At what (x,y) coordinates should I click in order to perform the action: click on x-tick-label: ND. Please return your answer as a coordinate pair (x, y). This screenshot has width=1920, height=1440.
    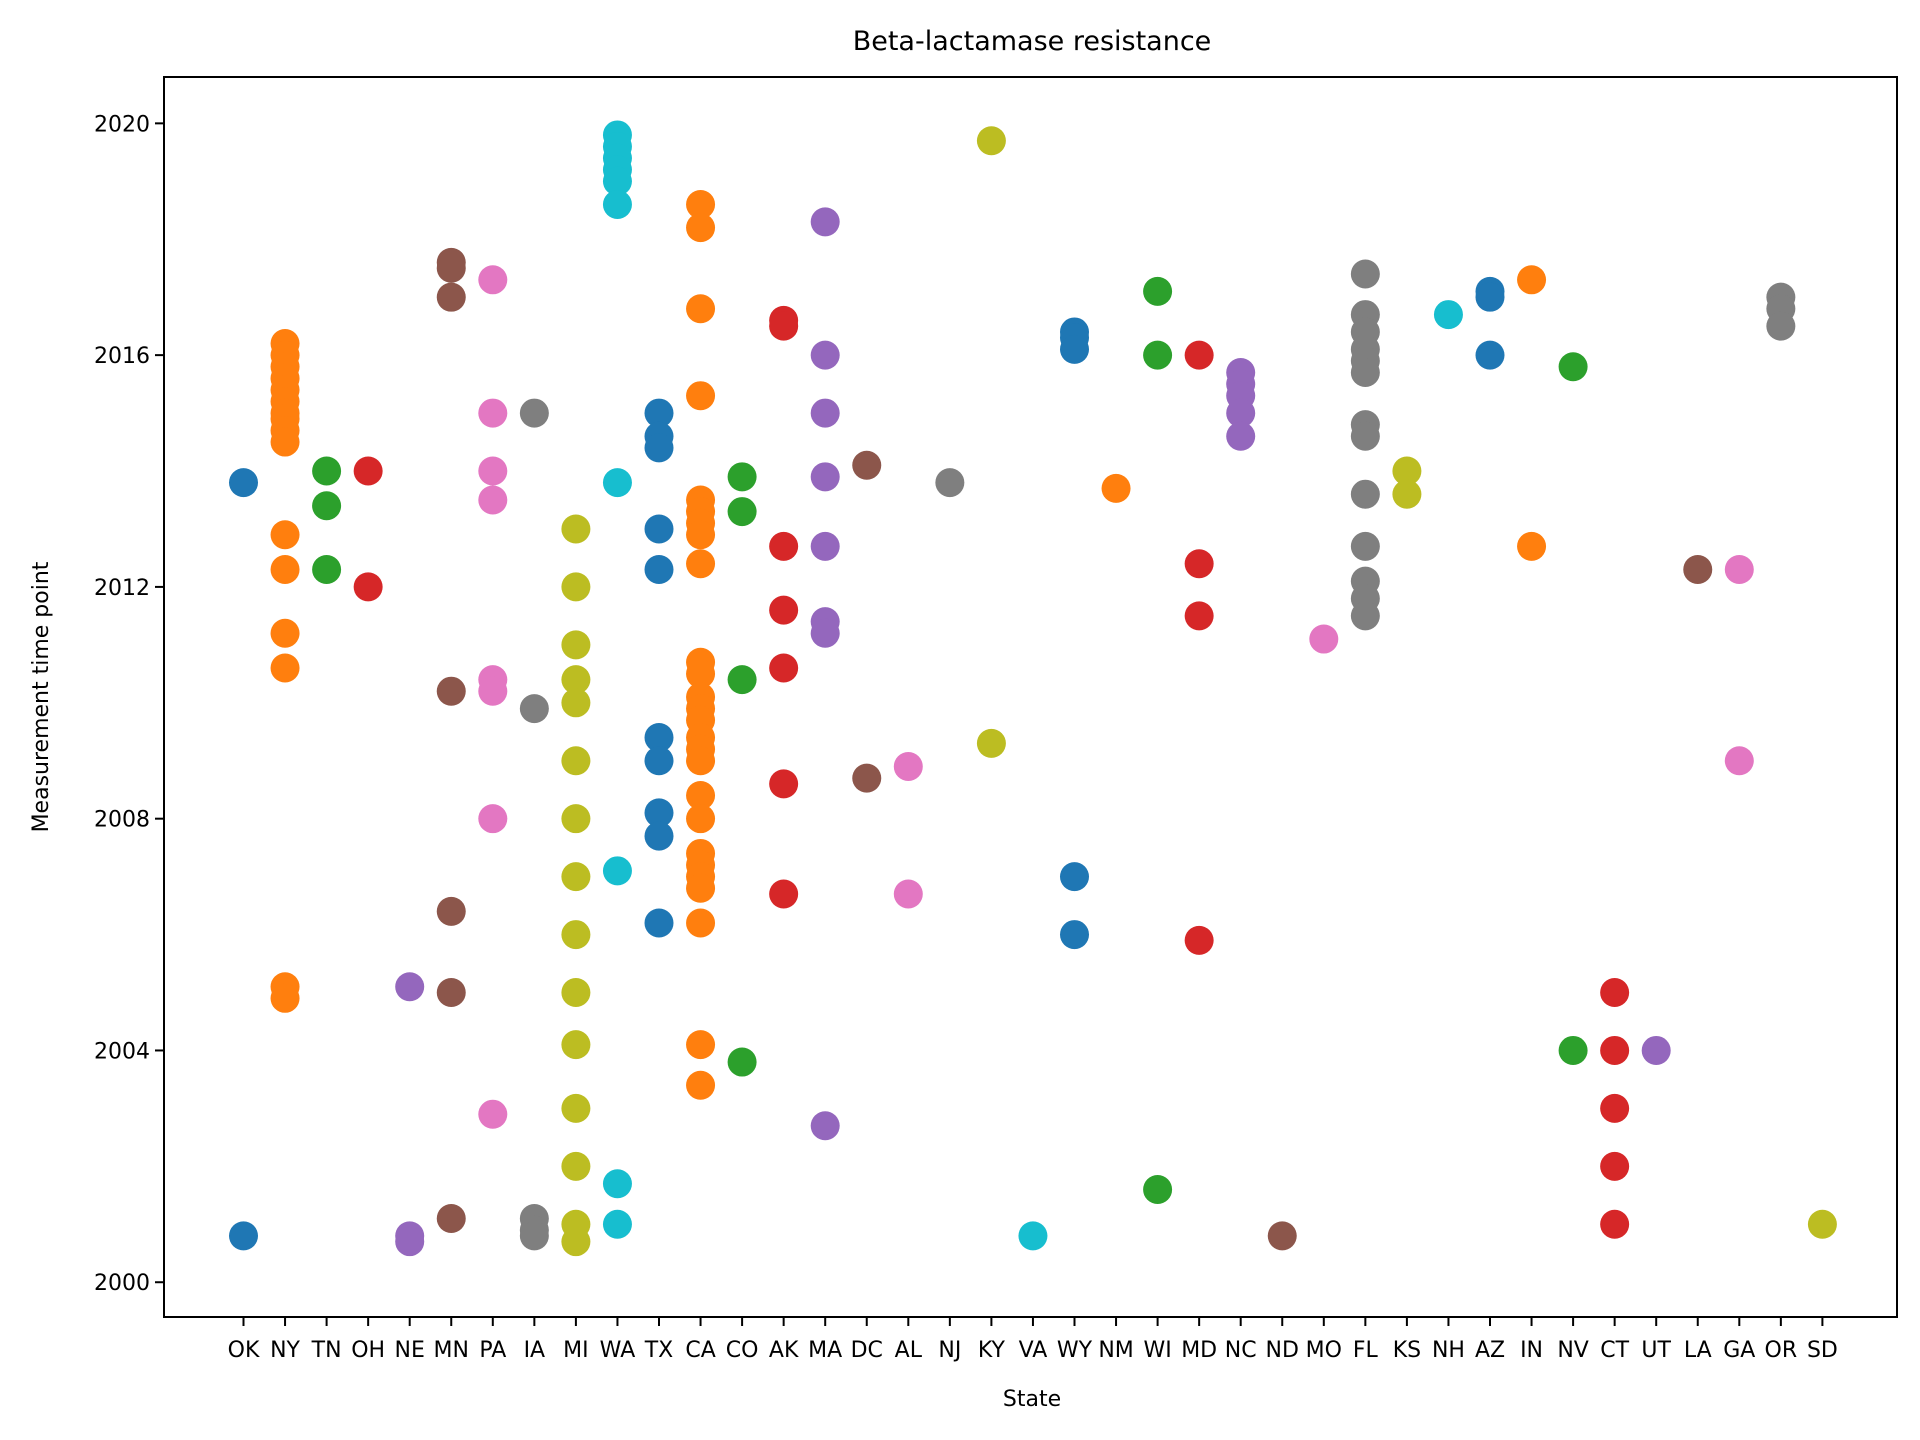
    Looking at the image, I should click on (1282, 1350).